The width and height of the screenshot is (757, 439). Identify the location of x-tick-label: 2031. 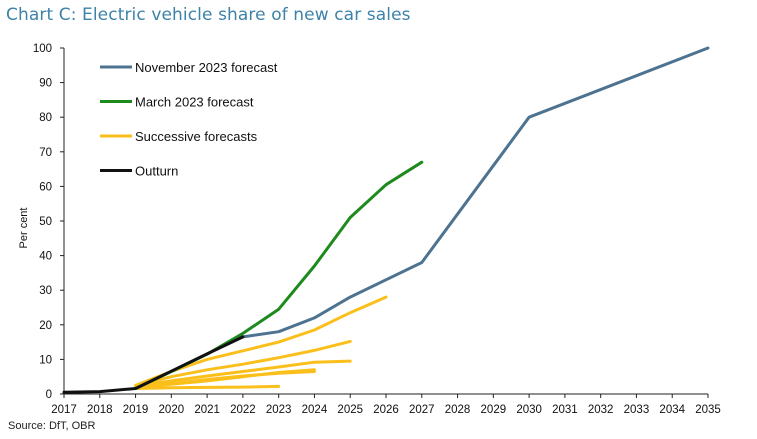
(565, 410).